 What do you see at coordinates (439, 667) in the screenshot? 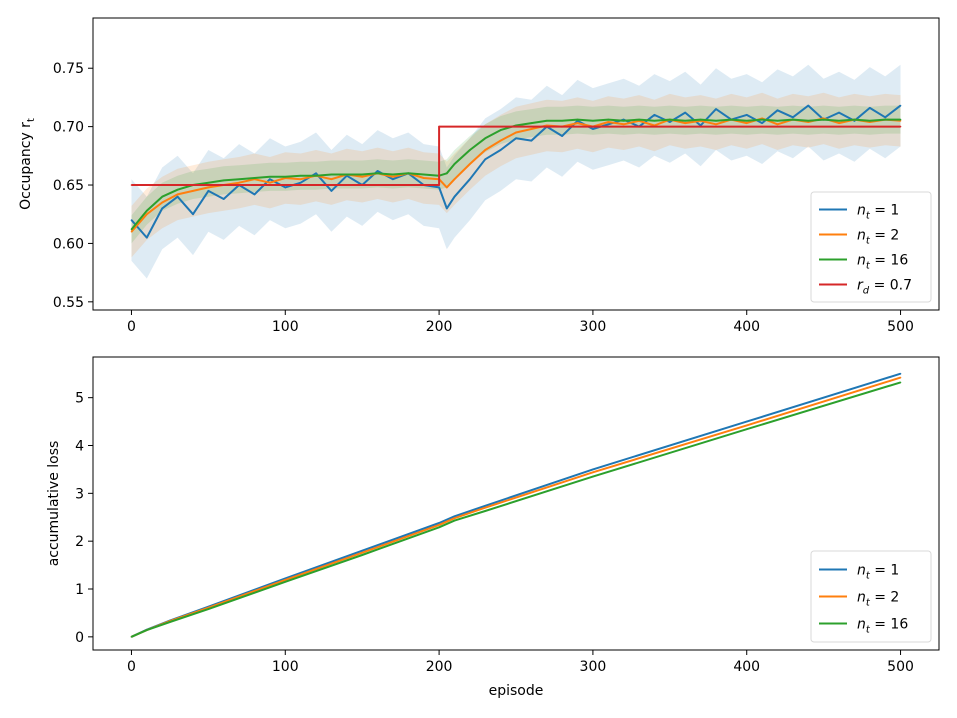
I see `x-tick-label: 200` at bounding box center [439, 667].